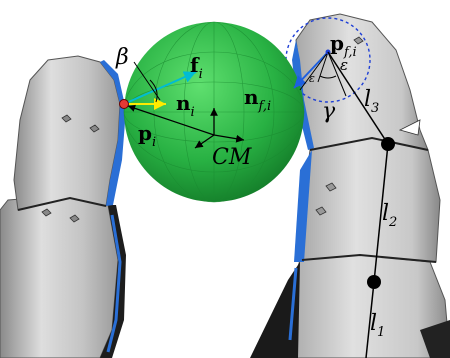 The height and width of the screenshot is (358, 450). What do you see at coordinates (124, 104) in the screenshot?
I see `contact-point` at bounding box center [124, 104].